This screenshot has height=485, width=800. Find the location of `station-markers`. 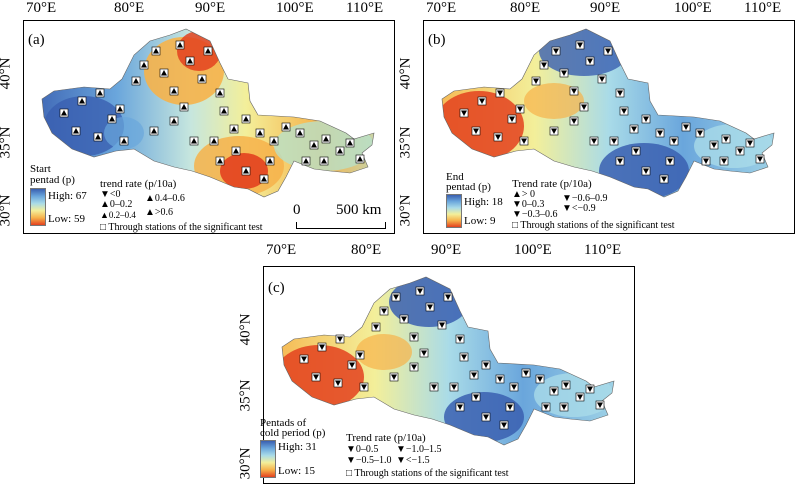

station-markers is located at coordinates (212, 112).